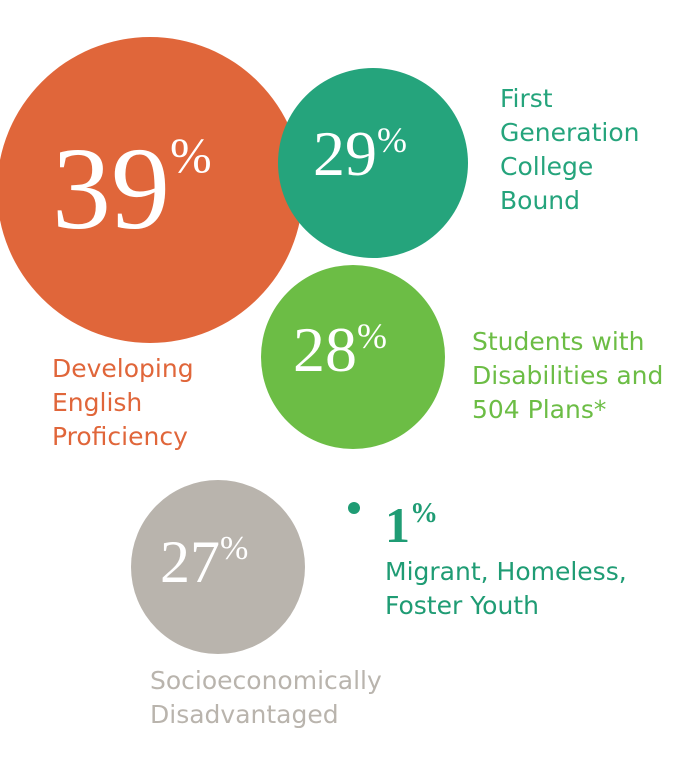  I want to click on value-label: 39%, so click(132, 189).